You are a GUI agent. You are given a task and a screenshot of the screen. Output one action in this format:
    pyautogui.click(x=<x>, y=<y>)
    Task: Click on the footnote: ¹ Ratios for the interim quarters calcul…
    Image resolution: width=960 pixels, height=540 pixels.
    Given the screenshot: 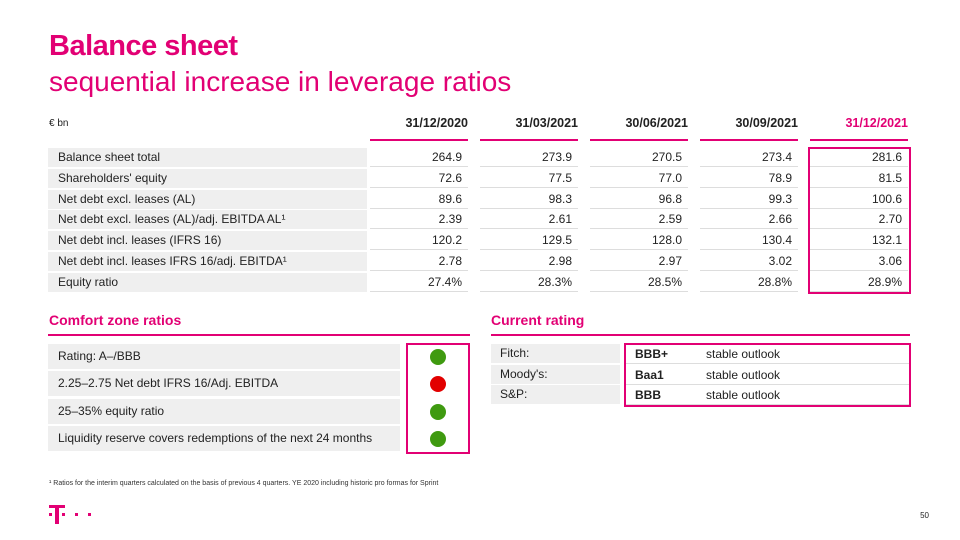 What is the action you would take?
    pyautogui.click(x=244, y=483)
    